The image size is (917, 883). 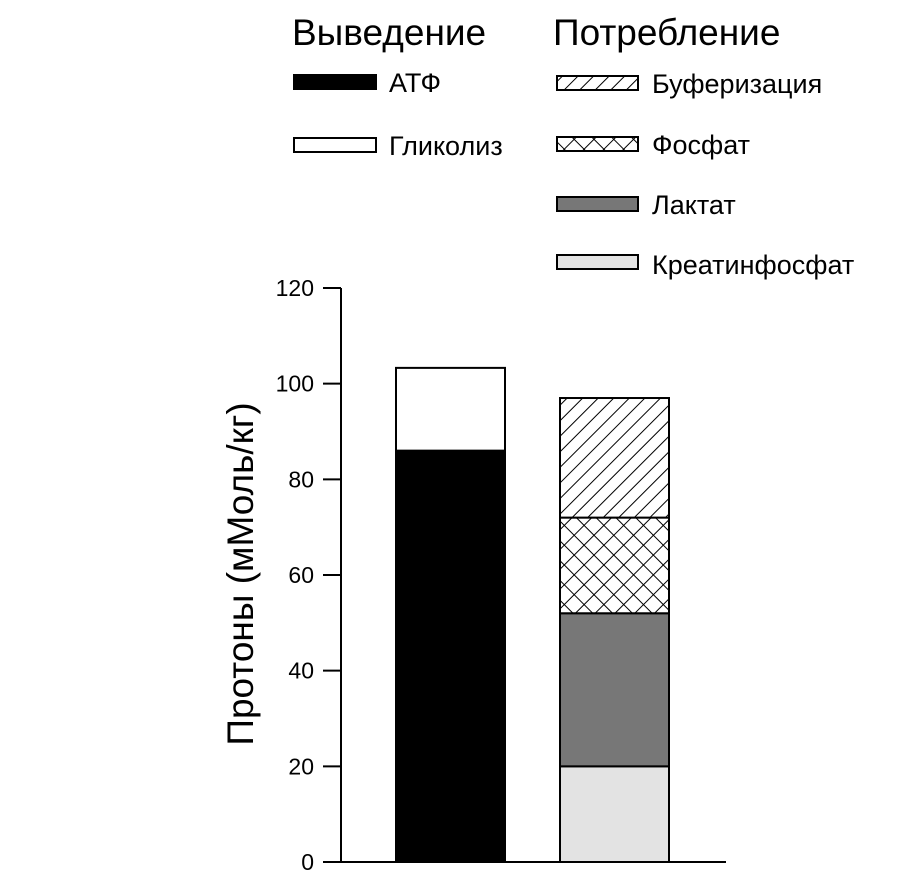 I want to click on legend-label-buffering: Буферизация, so click(x=737, y=84).